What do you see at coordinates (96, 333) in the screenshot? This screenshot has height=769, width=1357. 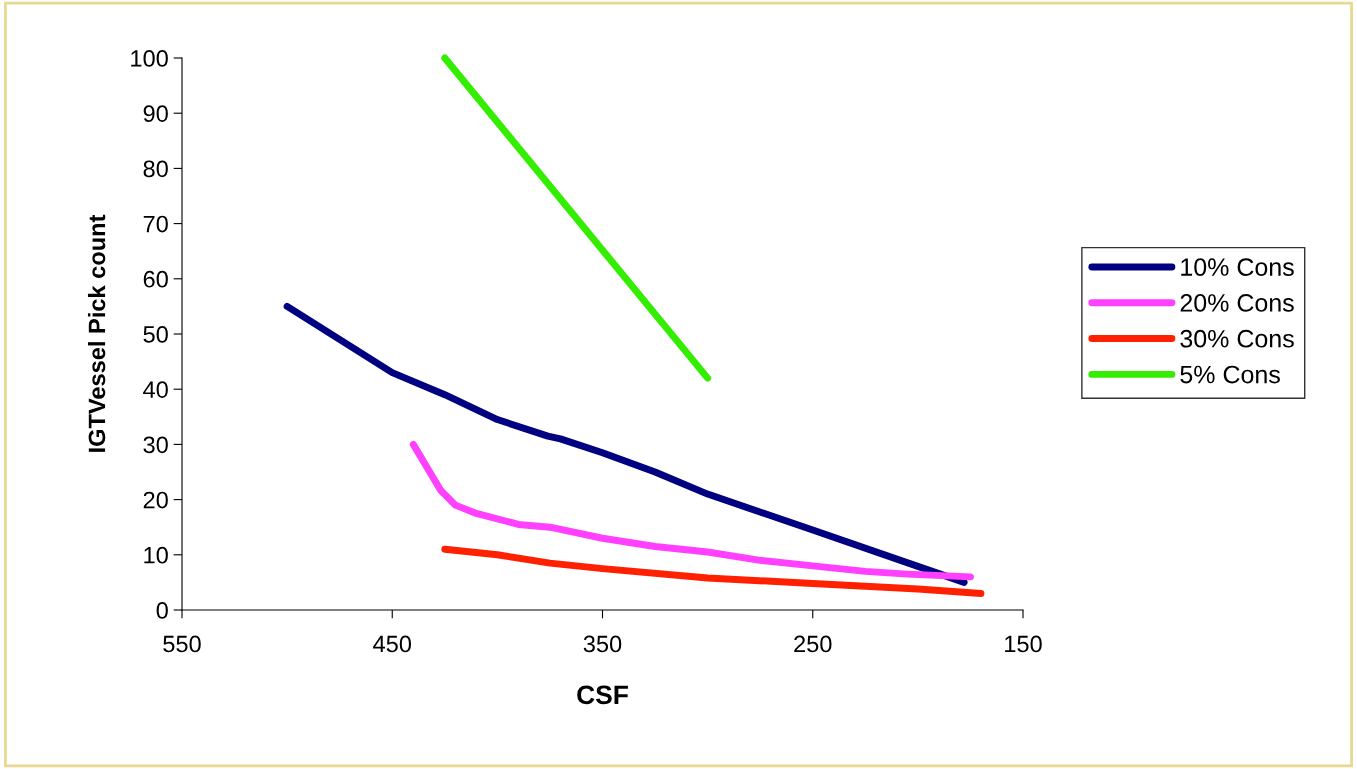 I see `y-axis-title: IGTVessel Pick count` at bounding box center [96, 333].